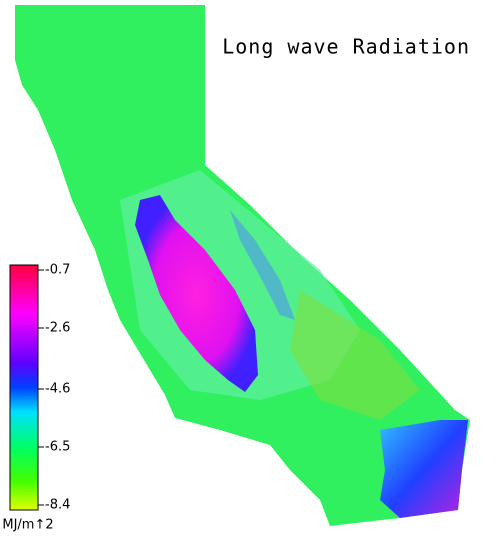  What do you see at coordinates (346, 47) in the screenshot?
I see `map-title: Long wave Radiation` at bounding box center [346, 47].